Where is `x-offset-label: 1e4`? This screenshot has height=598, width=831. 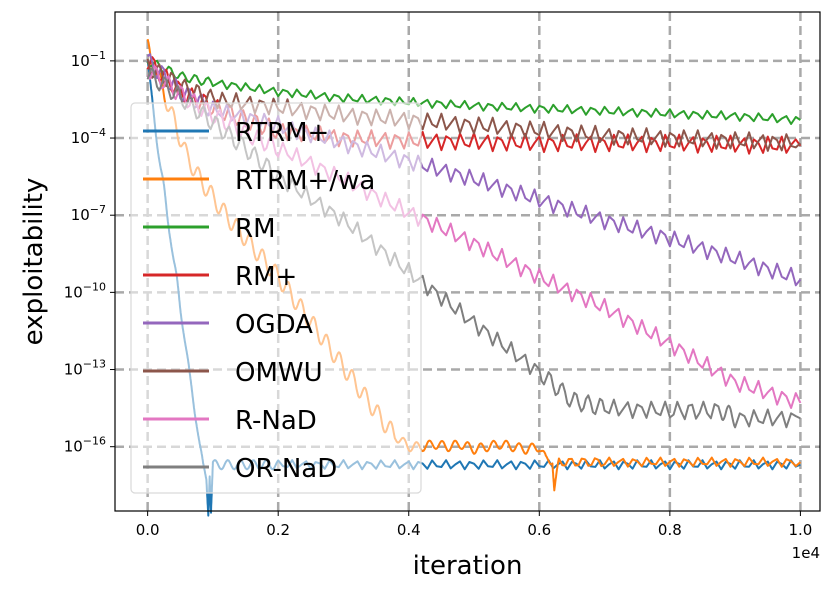
x-offset-label: 1e4 is located at coordinates (806, 553).